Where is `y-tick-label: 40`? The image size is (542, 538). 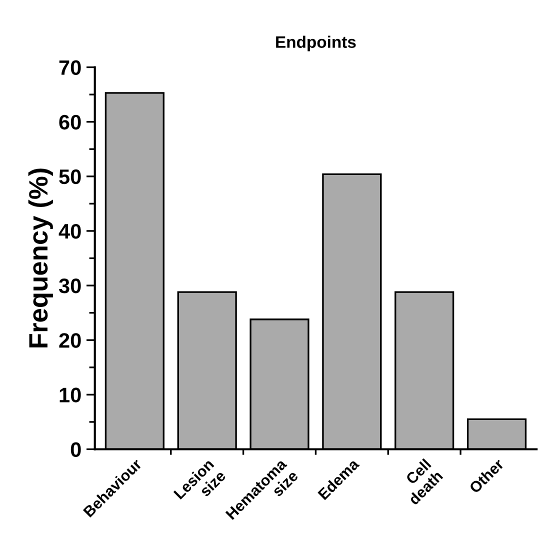 y-tick-label: 40 is located at coordinates (69, 231).